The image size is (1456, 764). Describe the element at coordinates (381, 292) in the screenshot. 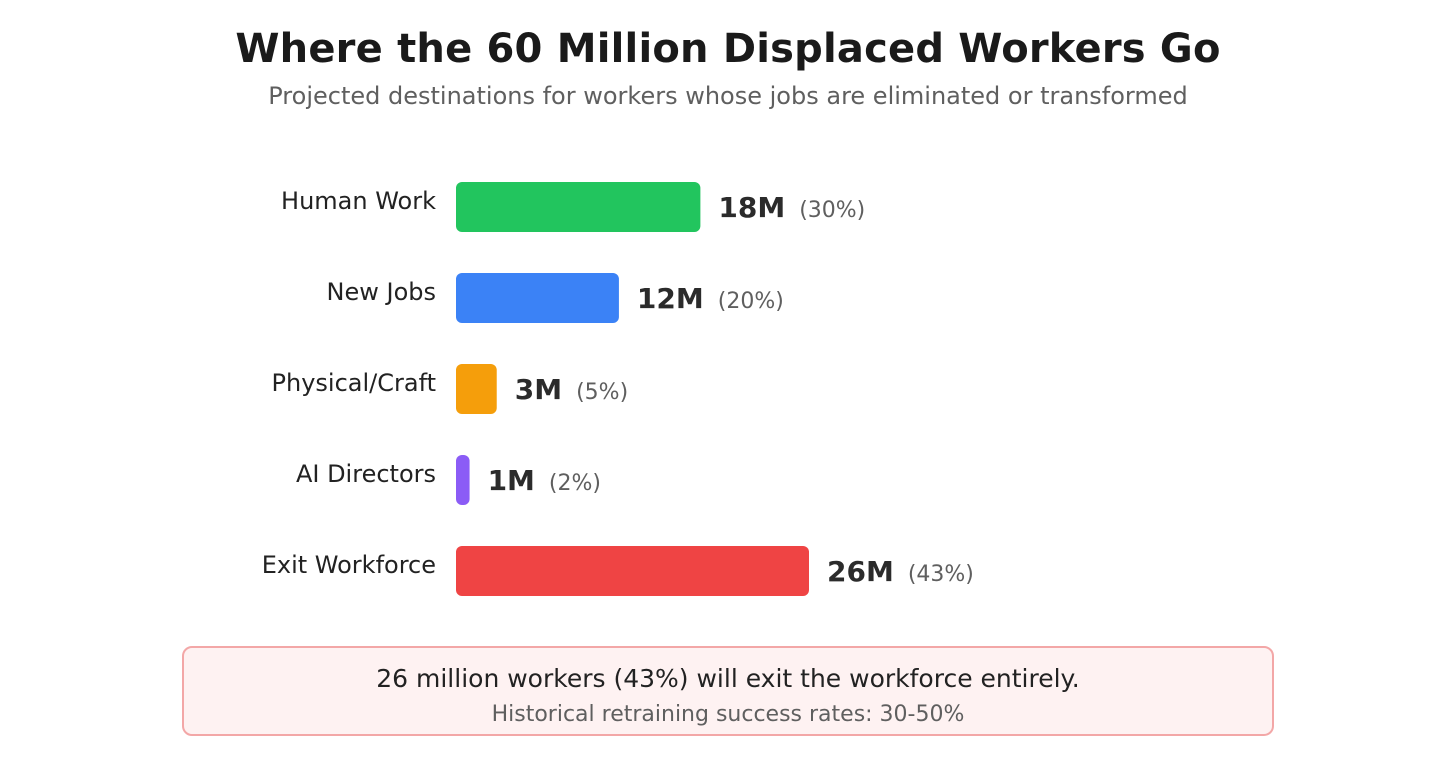

I see `category-label-new-jobs: New Jobs` at that location.